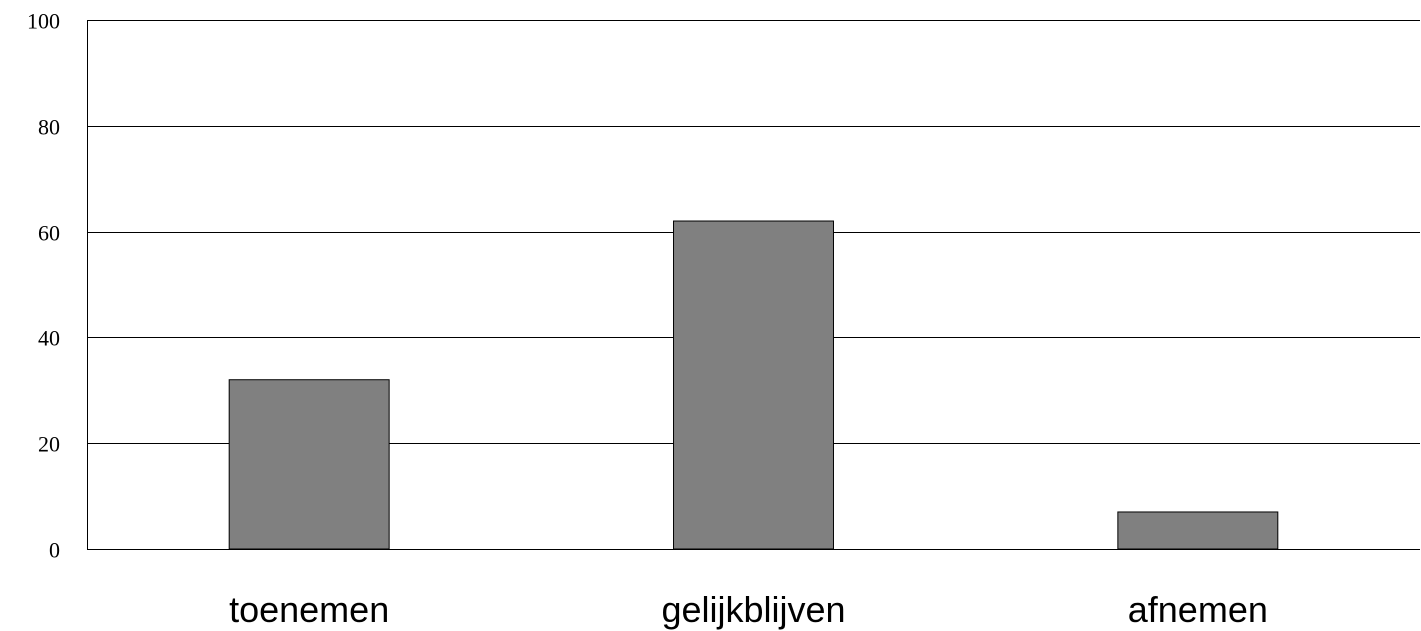 Image resolution: width=1421 pixels, height=631 pixels. I want to click on y-tick-labels: 0 20 40 60 80 100, so click(43, 286).